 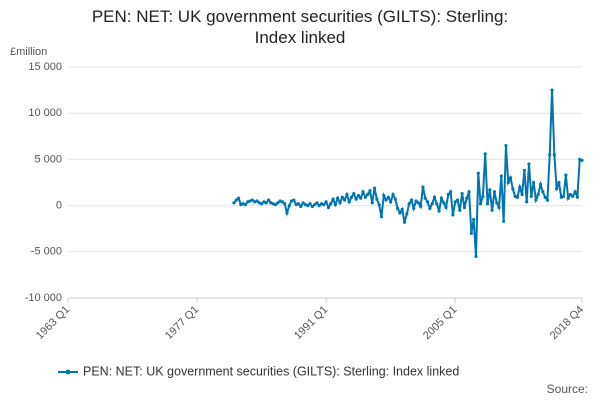 I want to click on x-tick-label: 1977 Q1, so click(x=182, y=323).